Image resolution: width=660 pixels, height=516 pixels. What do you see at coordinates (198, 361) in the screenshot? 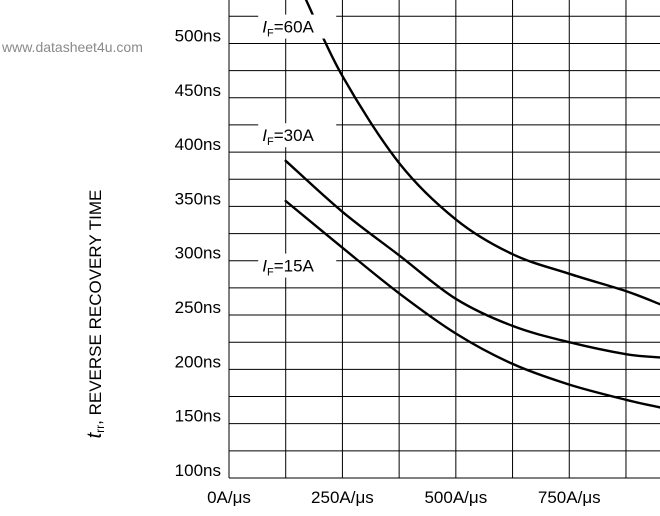
I see `y-tick-label: 200ns` at bounding box center [198, 361].